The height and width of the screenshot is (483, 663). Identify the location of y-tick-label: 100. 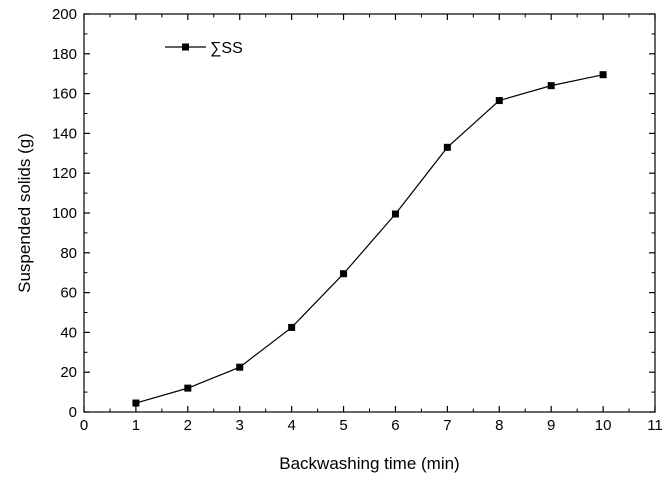
(64, 213).